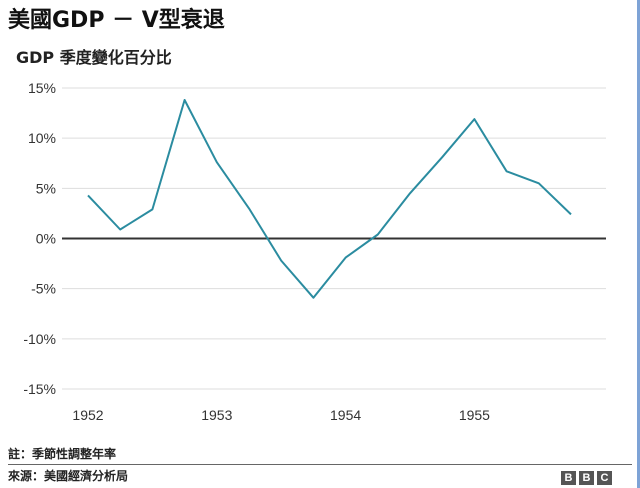  What do you see at coordinates (39, 389) in the screenshot?
I see `y-tick-label: -15%` at bounding box center [39, 389].